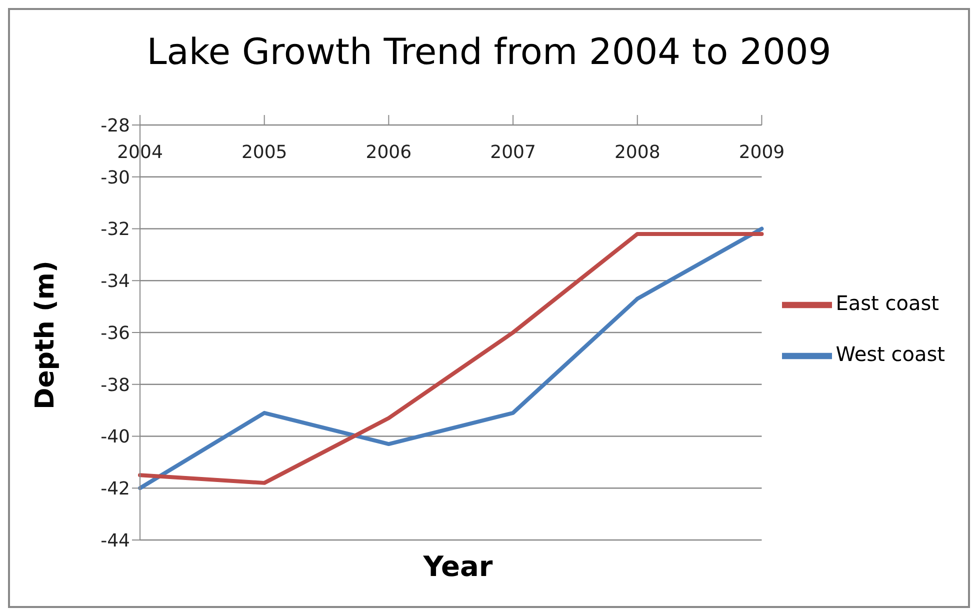 This screenshot has height=613, width=975. I want to click on x-tick-label: 2005, so click(264, 152).